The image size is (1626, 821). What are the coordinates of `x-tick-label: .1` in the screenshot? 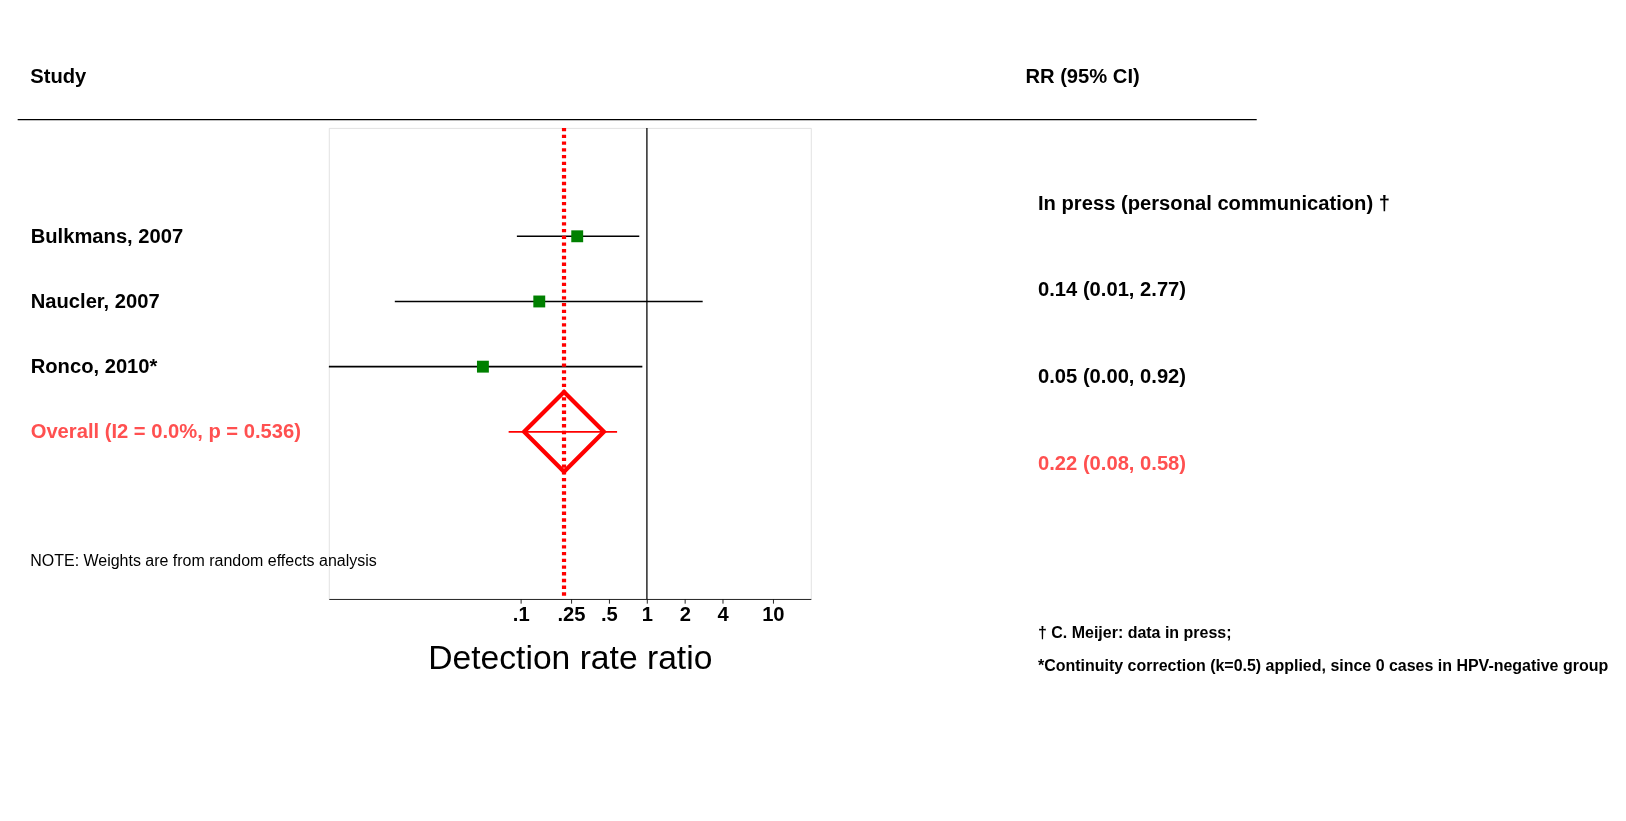 It's located at (521, 614).